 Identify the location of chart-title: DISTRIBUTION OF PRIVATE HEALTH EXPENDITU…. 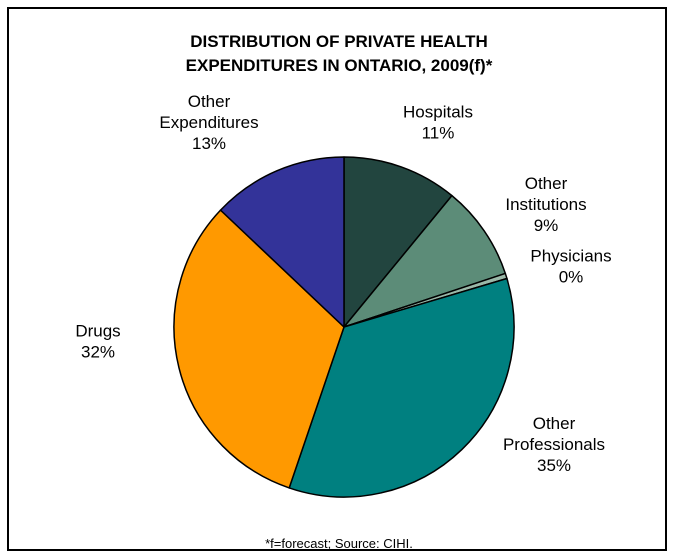
(339, 54).